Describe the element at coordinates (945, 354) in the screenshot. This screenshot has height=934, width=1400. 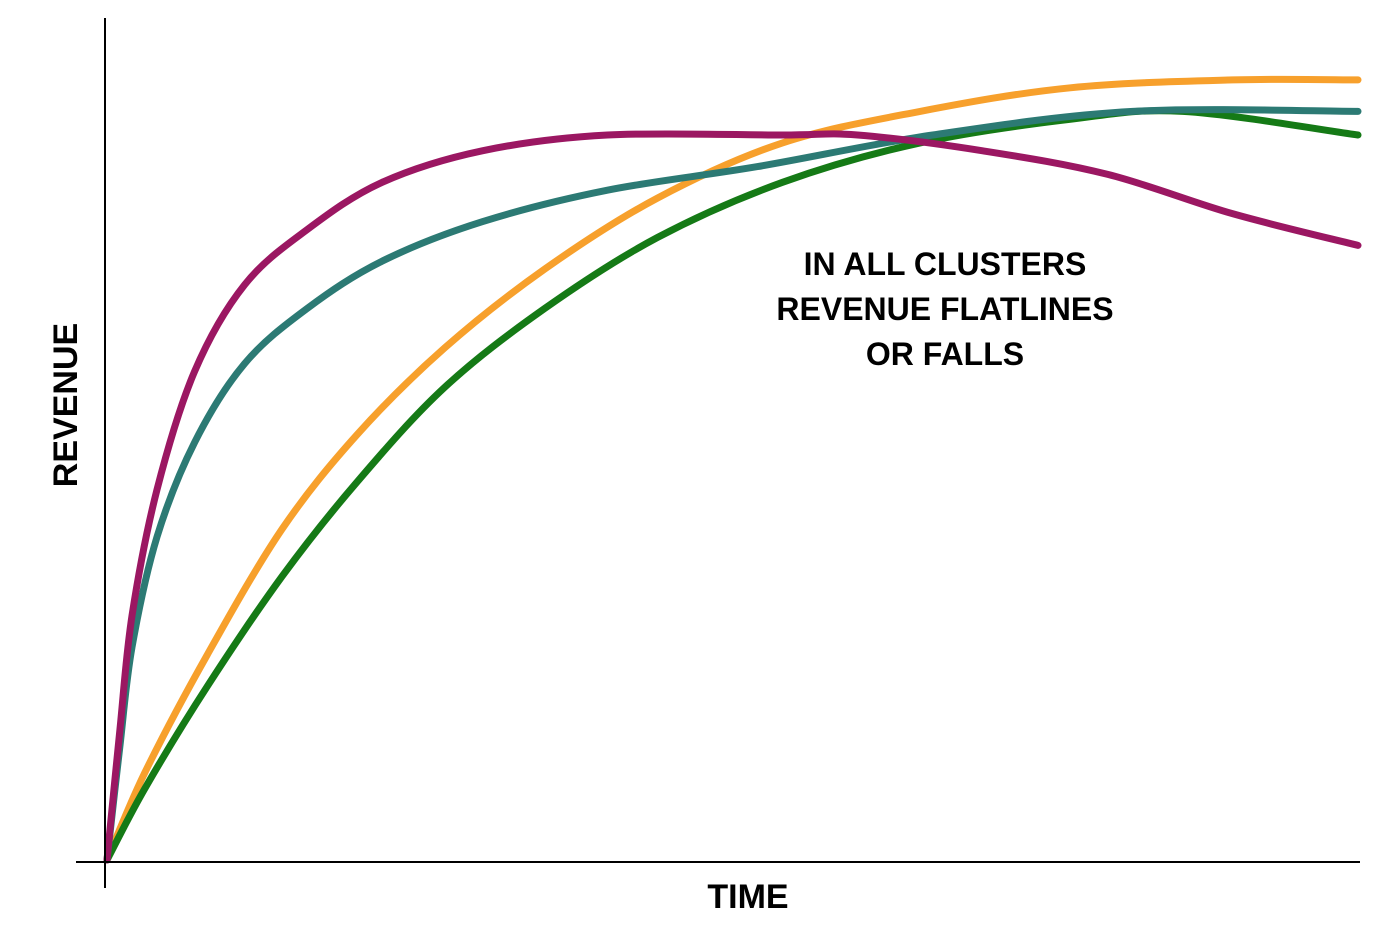
I see `annotation-line-3: OR FALLS` at that location.